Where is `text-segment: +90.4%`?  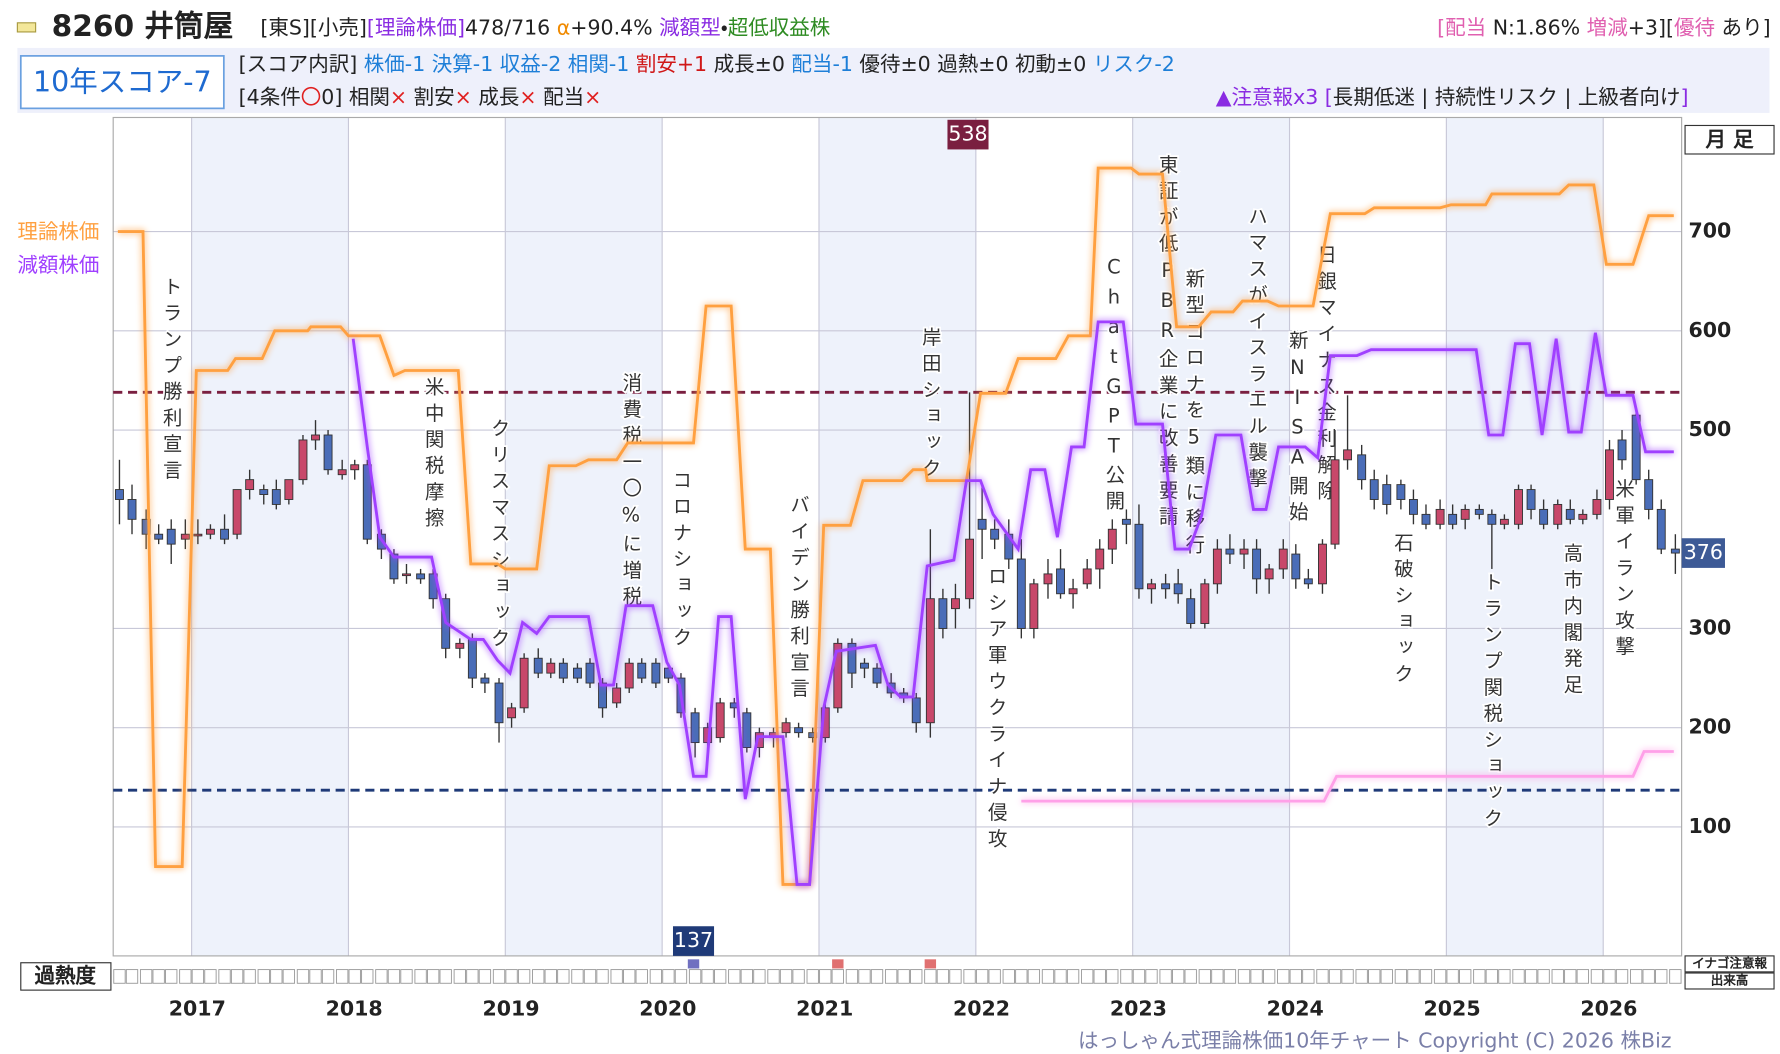 text-segment: +90.4% is located at coordinates (614, 28).